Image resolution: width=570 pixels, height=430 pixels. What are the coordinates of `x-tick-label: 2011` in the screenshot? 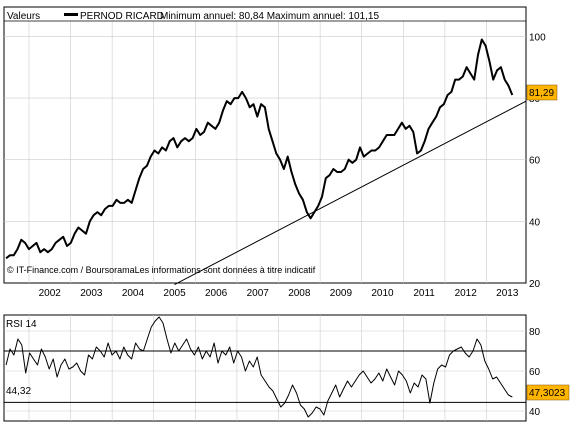 It's located at (424, 293).